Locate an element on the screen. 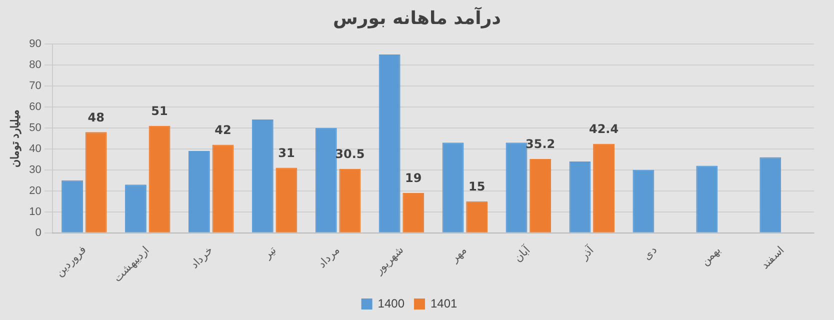 The width and height of the screenshot is (834, 320). data-label: 15 is located at coordinates (477, 186).